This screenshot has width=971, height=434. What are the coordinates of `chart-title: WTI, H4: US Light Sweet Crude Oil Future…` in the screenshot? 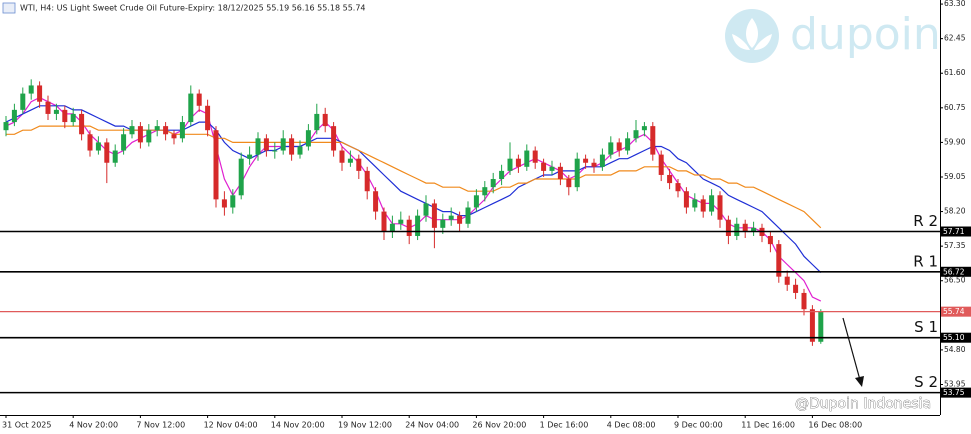 It's located at (193, 8).